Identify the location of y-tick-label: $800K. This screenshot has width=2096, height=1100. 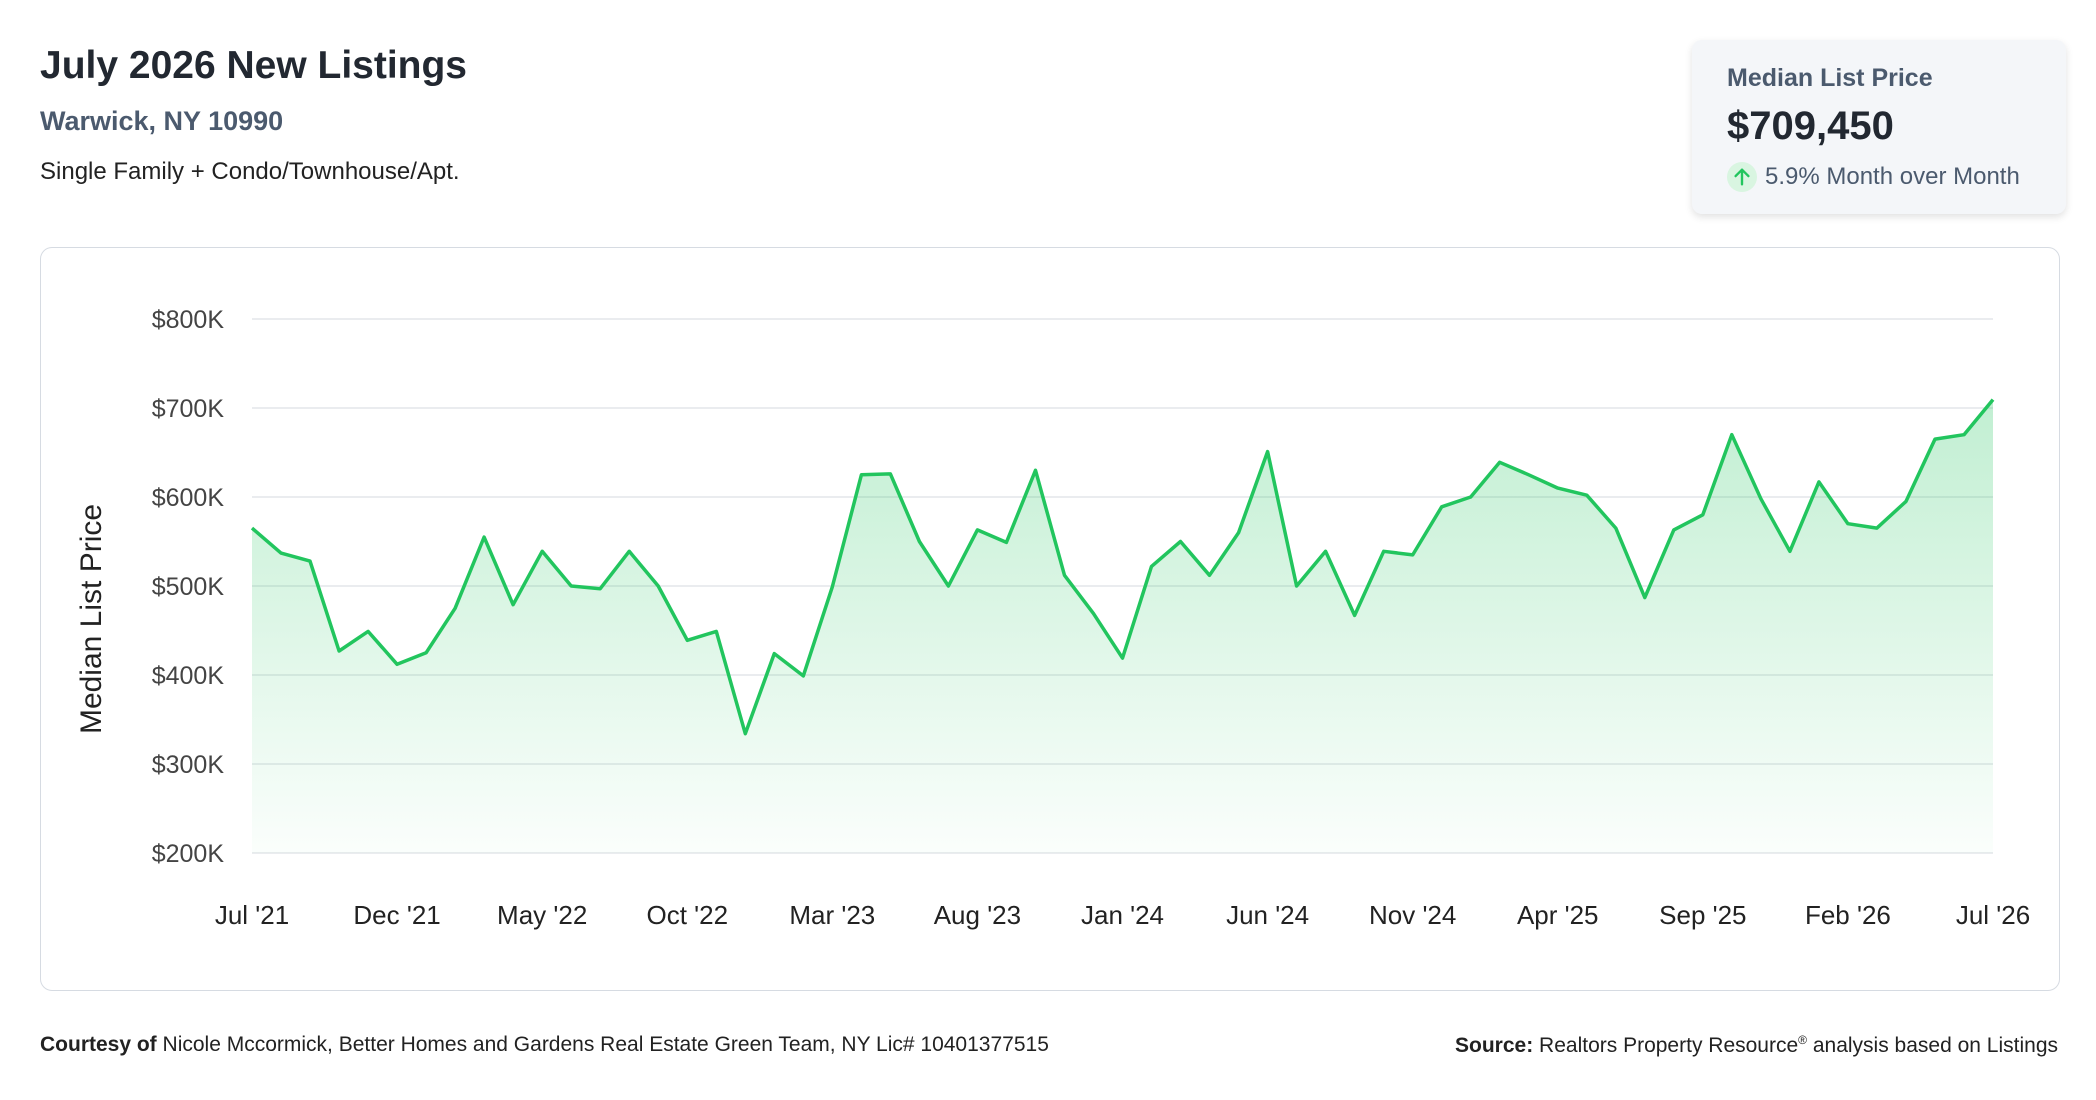
(188, 320).